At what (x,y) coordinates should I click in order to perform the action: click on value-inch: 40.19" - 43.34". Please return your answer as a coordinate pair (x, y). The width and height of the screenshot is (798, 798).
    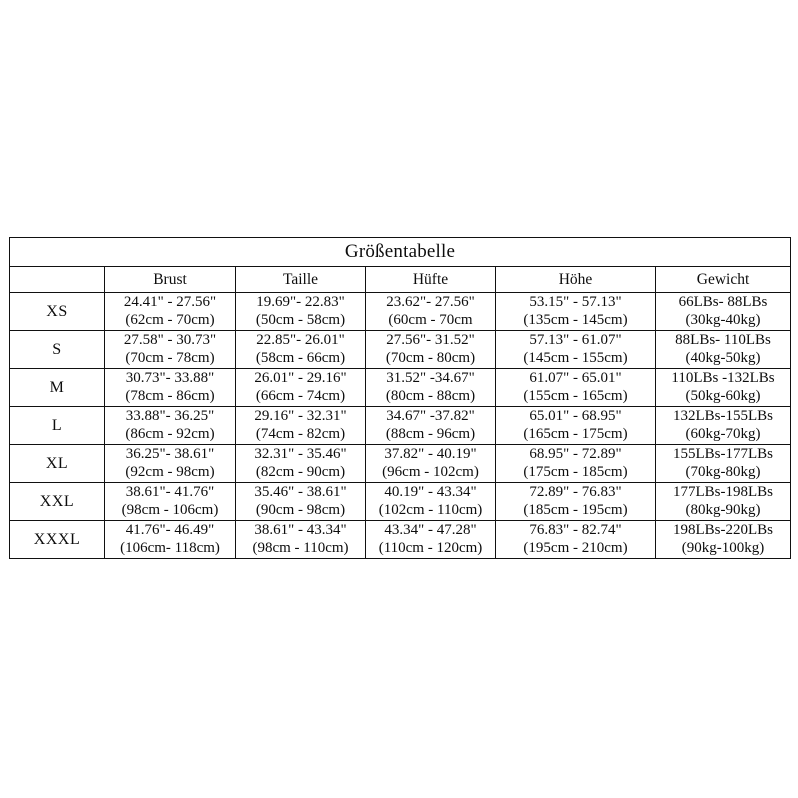
    Looking at the image, I should click on (430, 492).